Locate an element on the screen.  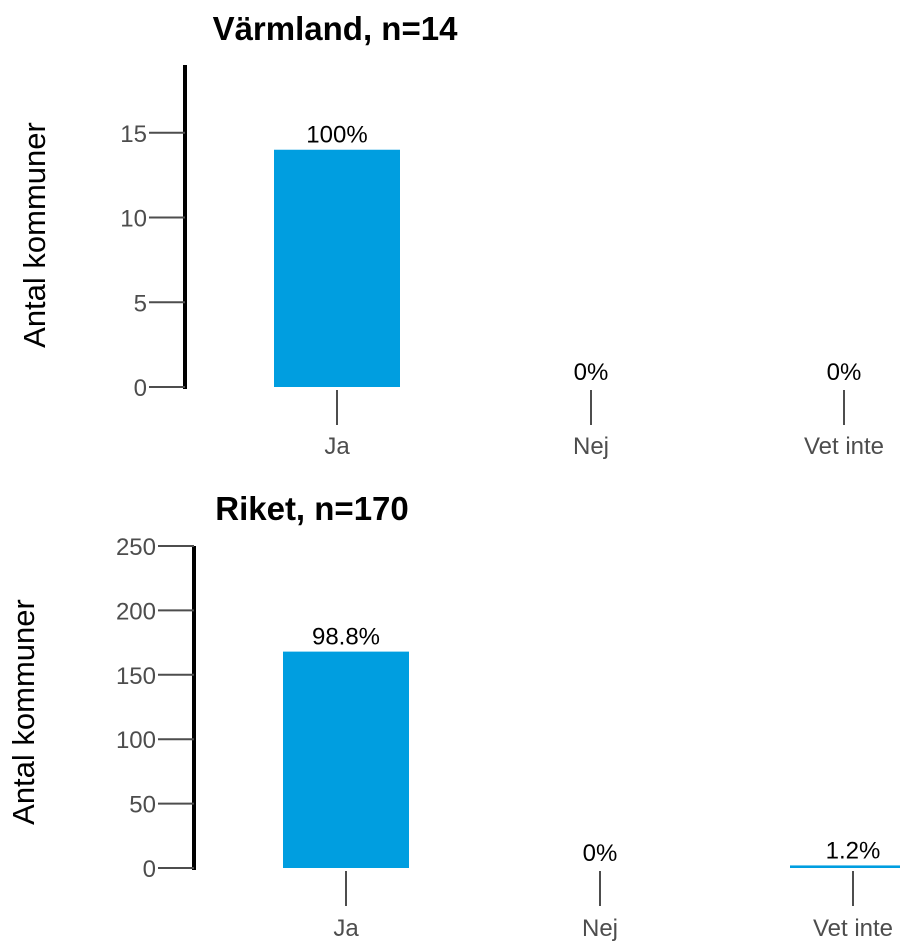
bar-vet-inte is located at coordinates (845, 866).